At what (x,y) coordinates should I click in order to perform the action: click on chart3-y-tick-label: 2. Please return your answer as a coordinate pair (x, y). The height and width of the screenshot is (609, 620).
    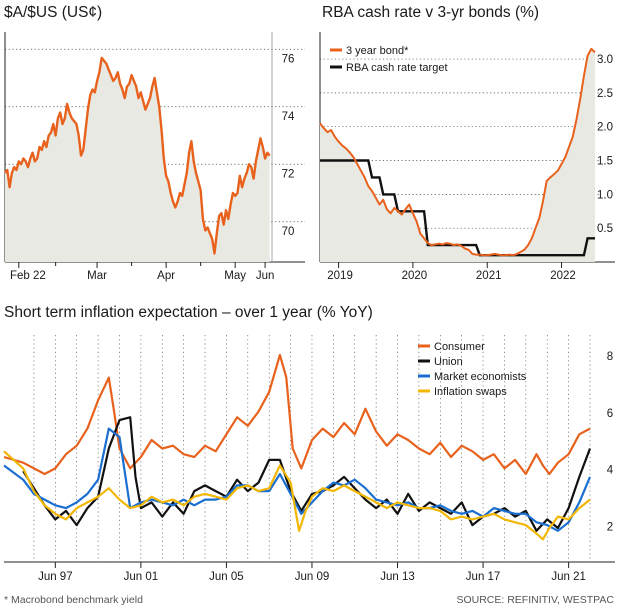
    Looking at the image, I should click on (610, 527).